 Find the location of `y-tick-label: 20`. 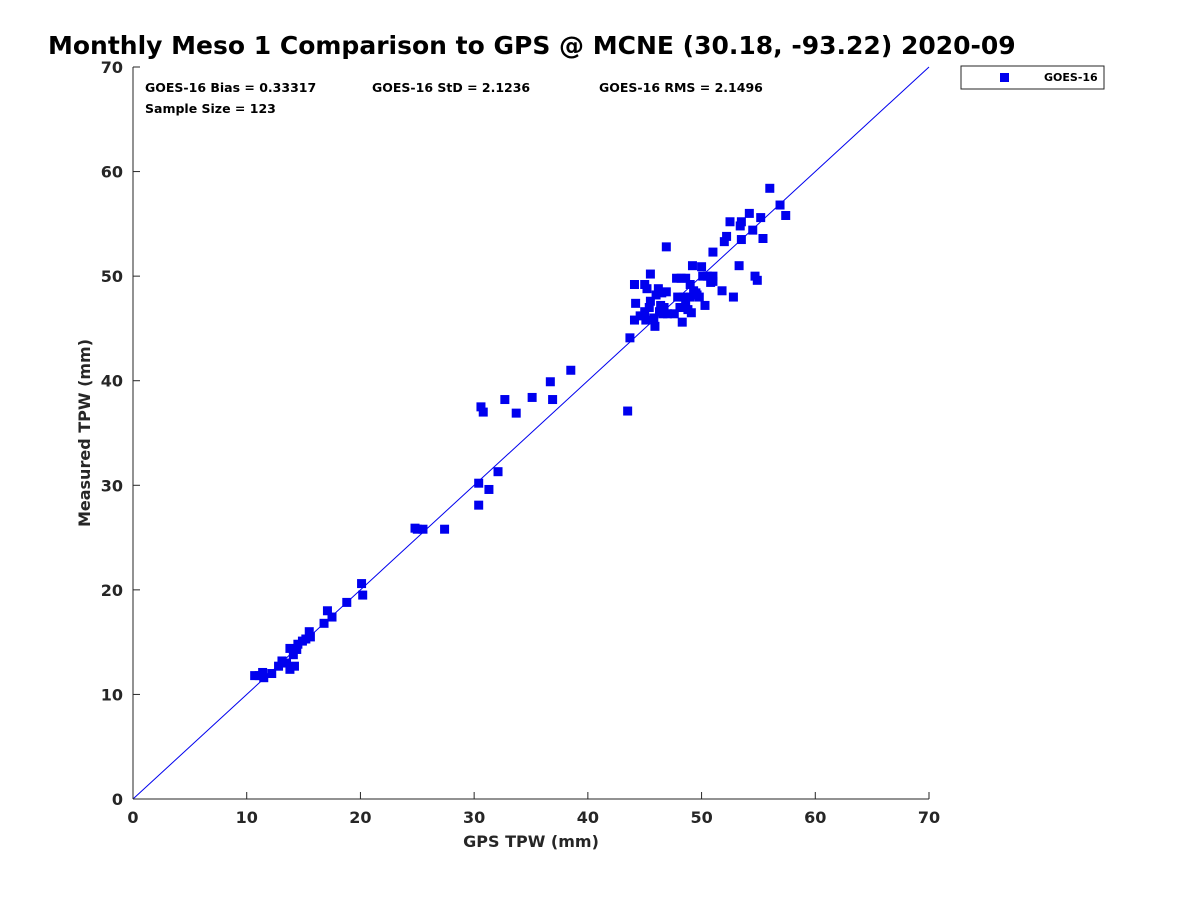

y-tick-label: 20 is located at coordinates (112, 590).